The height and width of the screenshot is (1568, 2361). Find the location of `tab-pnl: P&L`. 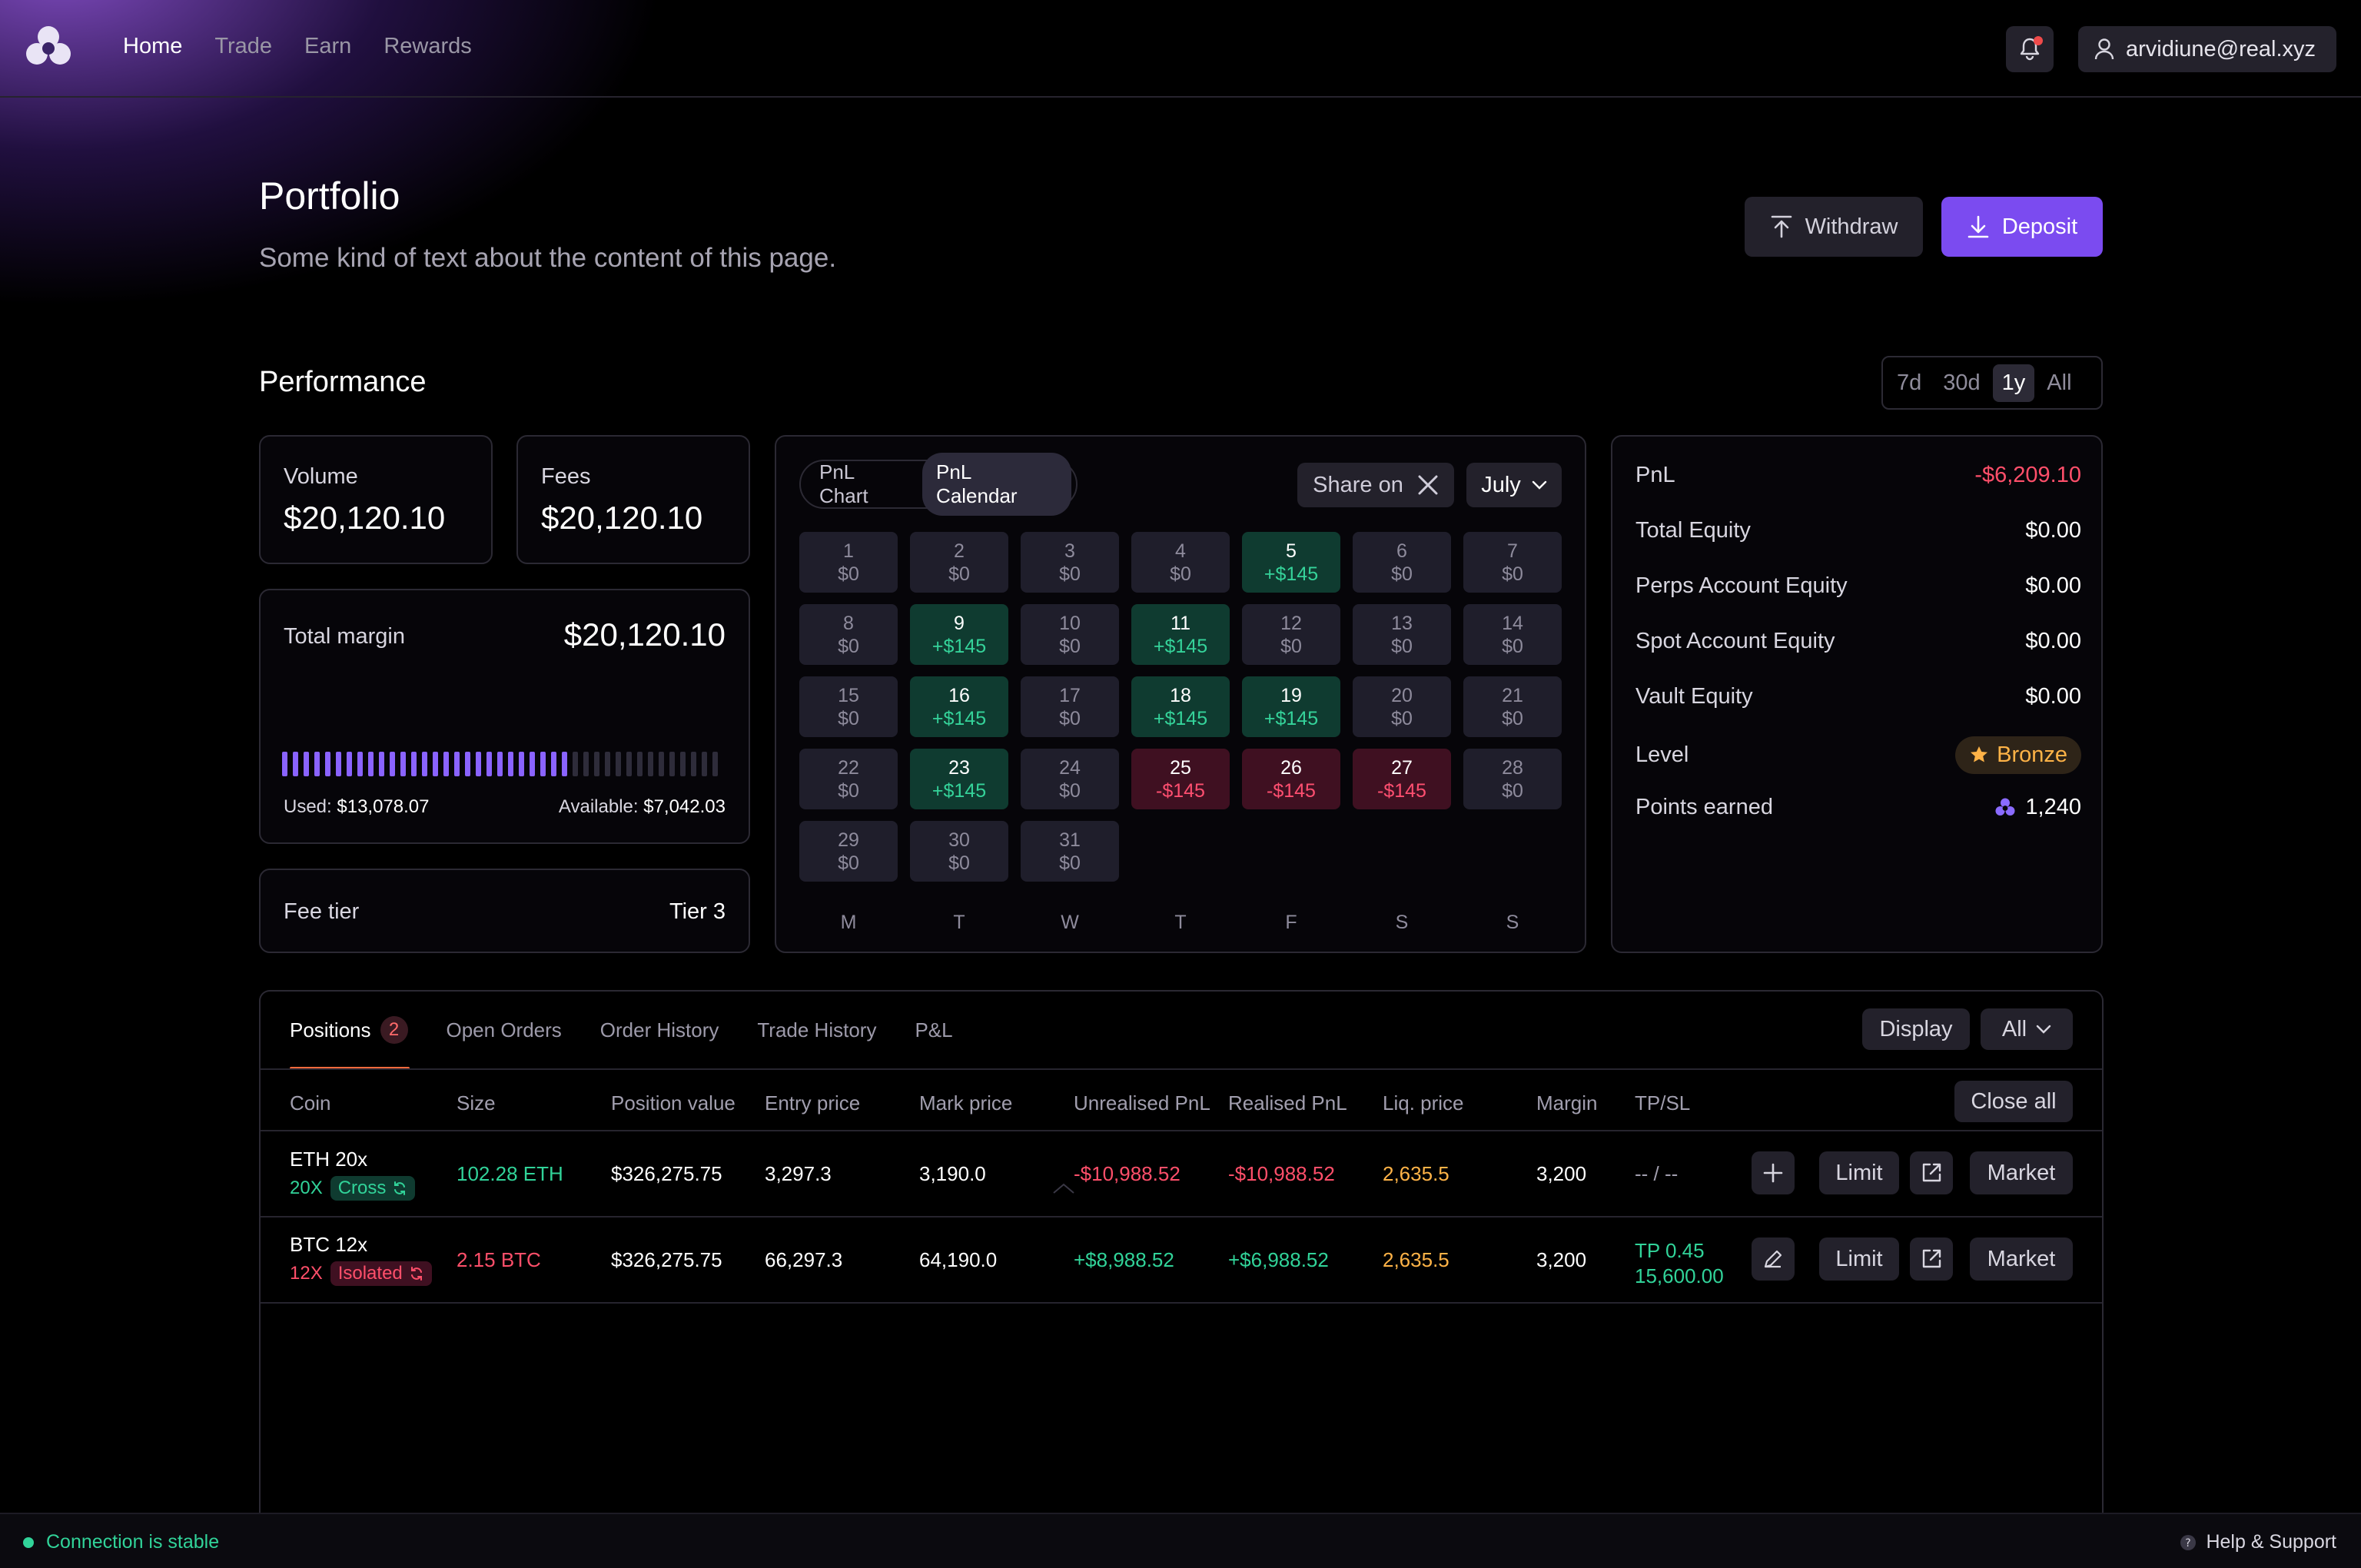

tab-pnl: P&L is located at coordinates (934, 1029).